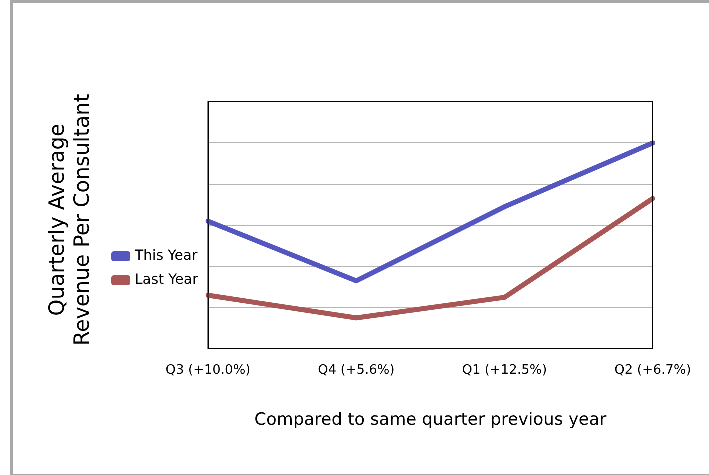 Image resolution: width=709 pixels, height=475 pixels. I want to click on legend-label: Last Year, so click(166, 280).